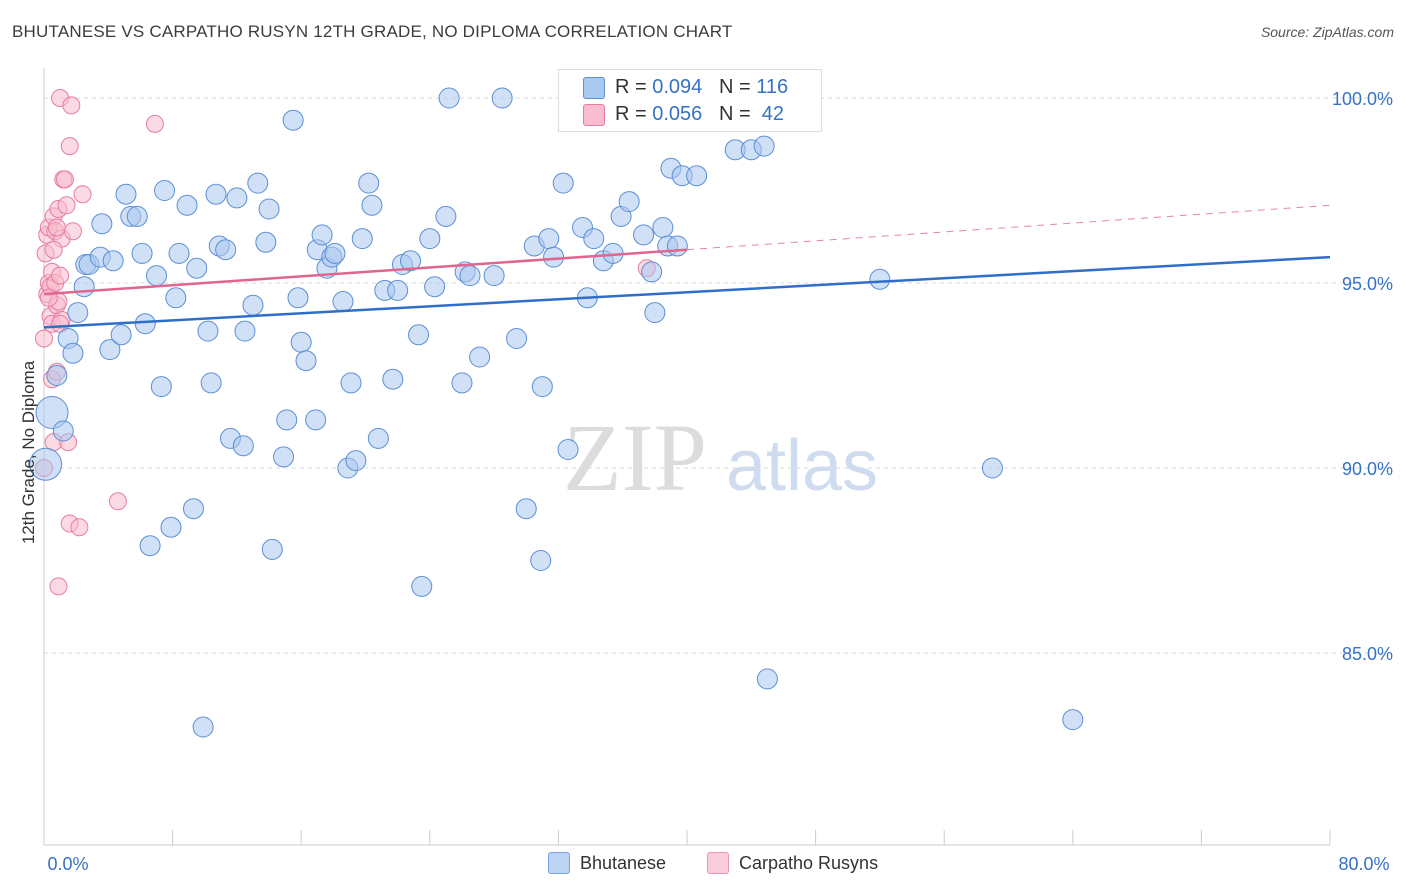 This screenshot has width=1406, height=892. Describe the element at coordinates (809, 862) in the screenshot. I see `legend-label-carpatho-rusyns: Carpatho Rusyns` at that location.